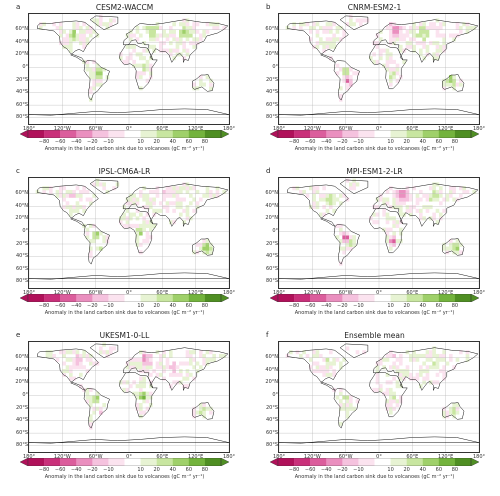  What do you see at coordinates (279, 293) in the screenshot?
I see `lon-label: 180°` at bounding box center [279, 293].